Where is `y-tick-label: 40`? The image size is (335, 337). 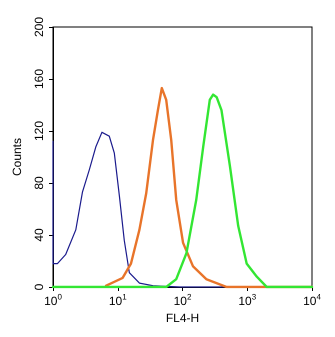 y-tick-label: 40 is located at coordinates (39, 235).